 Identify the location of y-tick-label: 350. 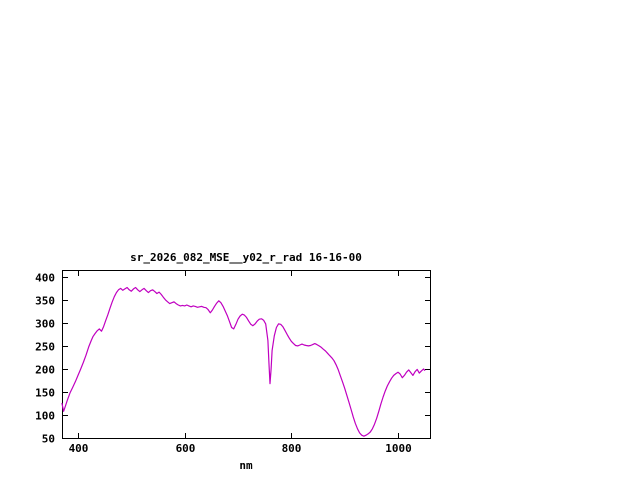
(45, 301).